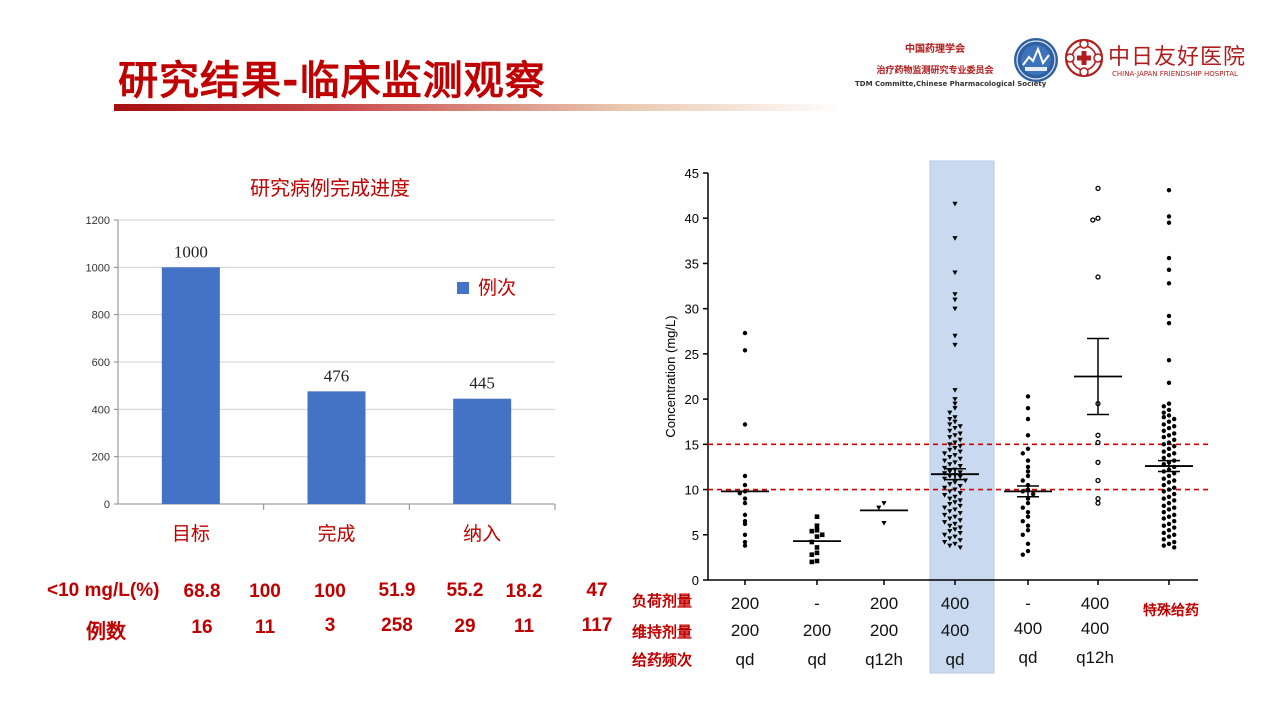  I want to click on bar-y-tick-label: 800, so click(101, 316).